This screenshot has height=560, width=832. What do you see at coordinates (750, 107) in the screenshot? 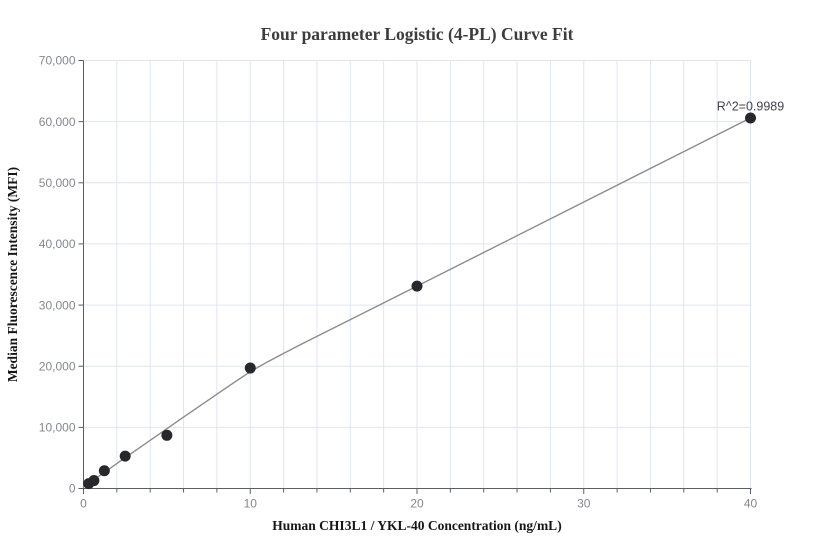
I see `r-squared-annotation: R^2=0.9989` at bounding box center [750, 107].